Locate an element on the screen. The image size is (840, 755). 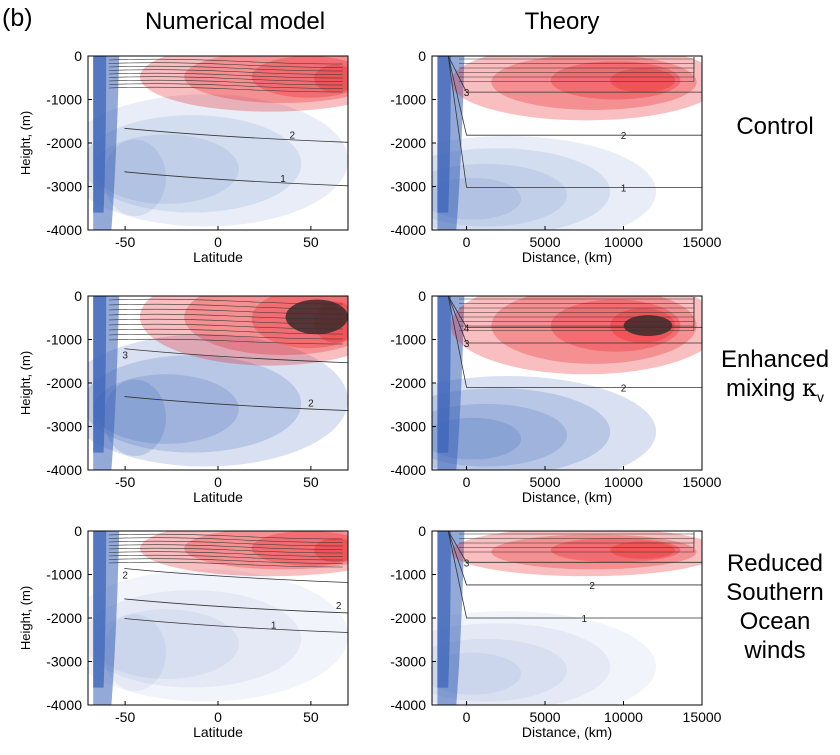
row-label-line: Reduced is located at coordinates (775, 563).